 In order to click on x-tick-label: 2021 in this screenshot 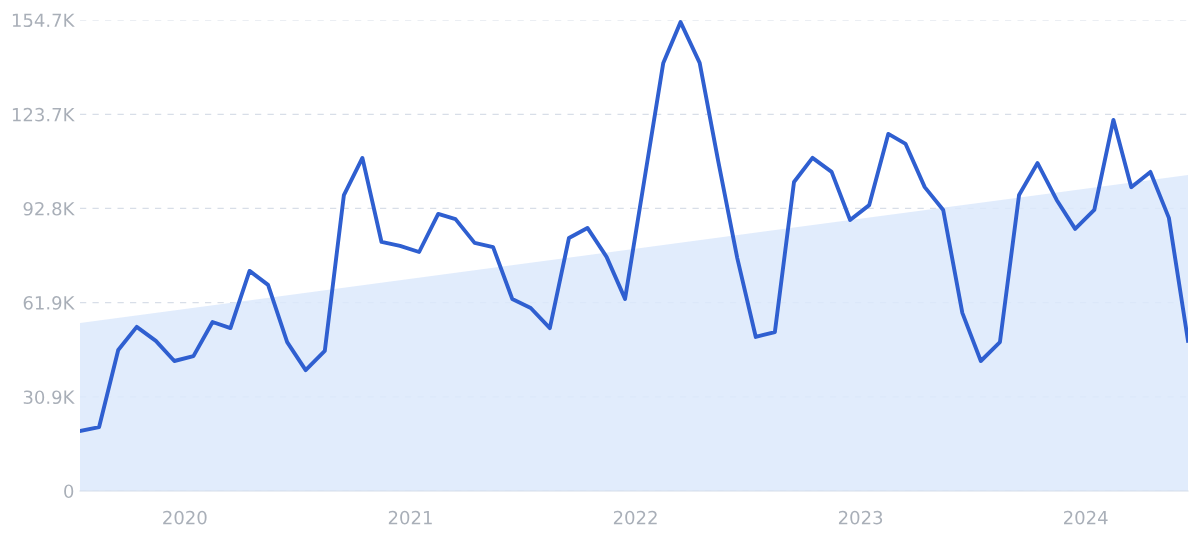, I will do `click(410, 517)`.